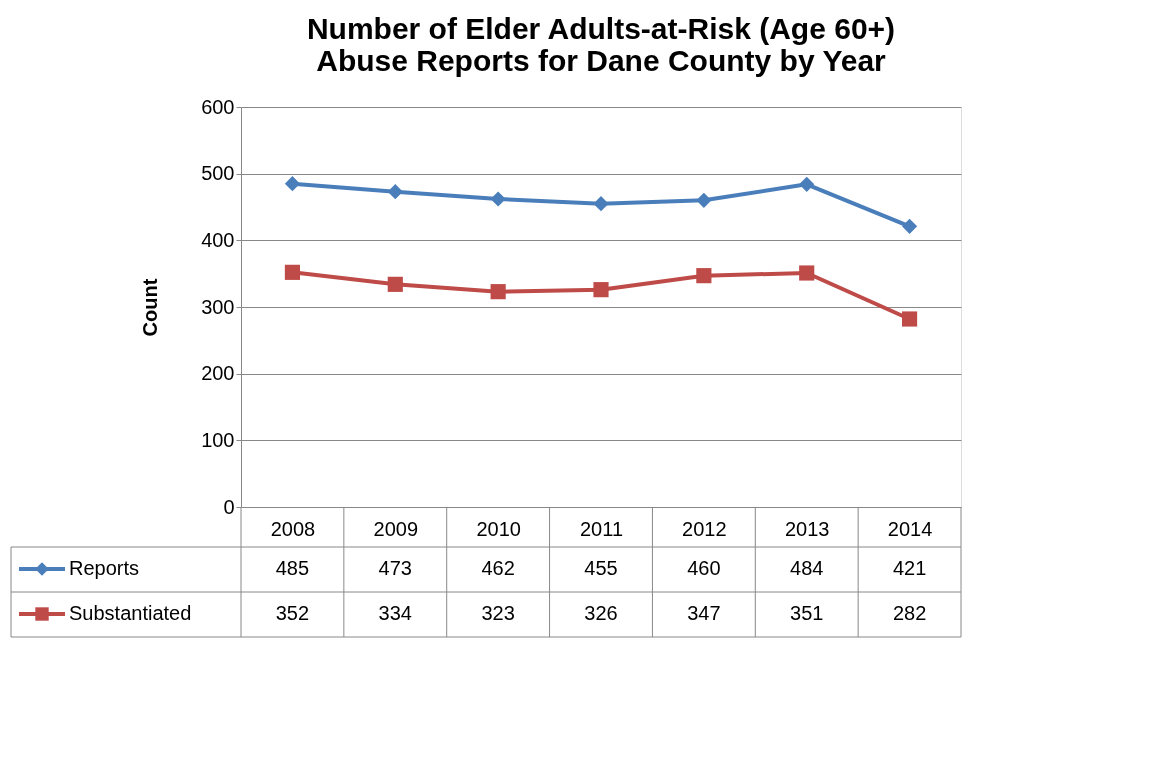 Image resolution: width=1149 pixels, height=767 pixels. What do you see at coordinates (396, 528) in the screenshot?
I see `x-tick-label: 2009` at bounding box center [396, 528].